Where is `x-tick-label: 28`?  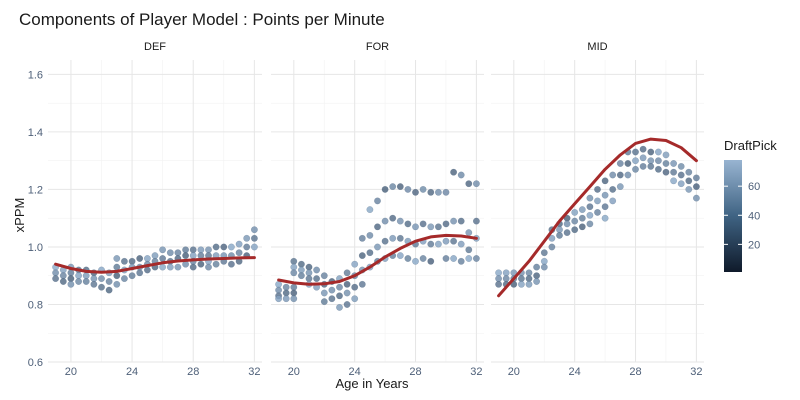 x-tick-label: 28 is located at coordinates (415, 372).